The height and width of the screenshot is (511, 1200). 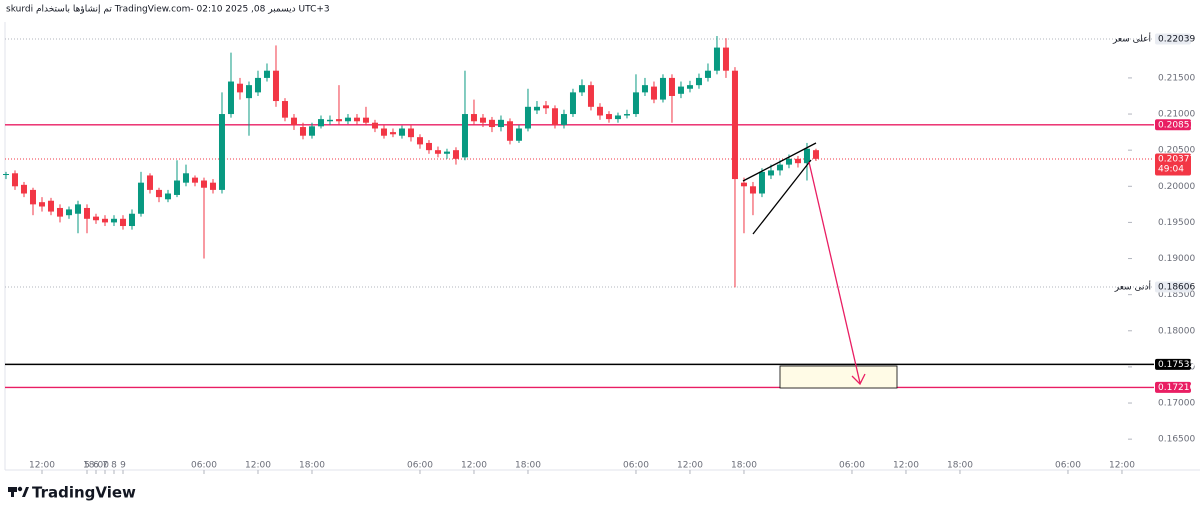 What do you see at coordinates (87, 466) in the screenshot?
I see `x-tick-label: 5` at bounding box center [87, 466].